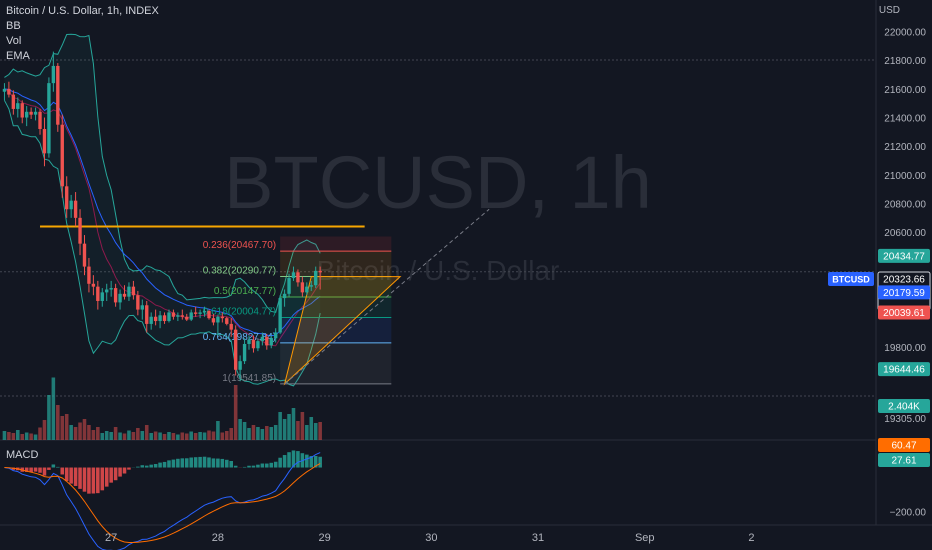 This screenshot has height=550, width=932. I want to click on price-tag-label: 20434.77, so click(904, 256).